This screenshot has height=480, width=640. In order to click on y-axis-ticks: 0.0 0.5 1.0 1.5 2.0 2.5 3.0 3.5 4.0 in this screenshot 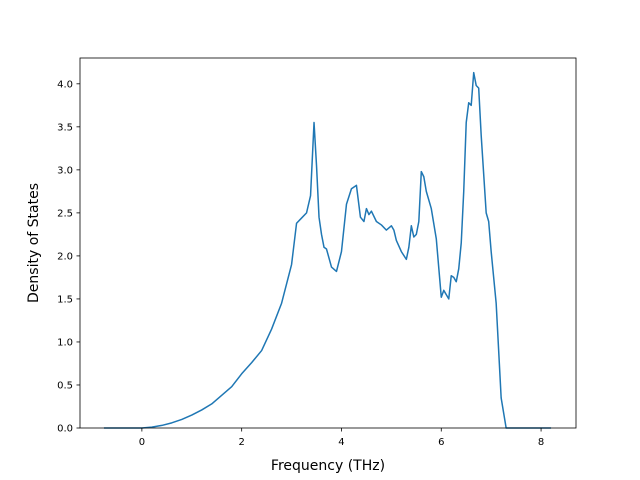, I will do `click(68, 257)`.